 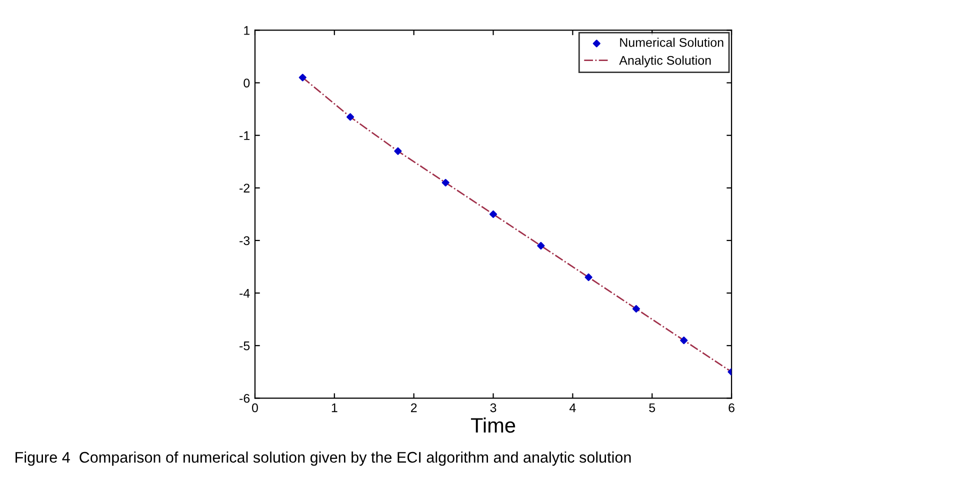 I want to click on y-tick-label: -2, so click(x=245, y=188).